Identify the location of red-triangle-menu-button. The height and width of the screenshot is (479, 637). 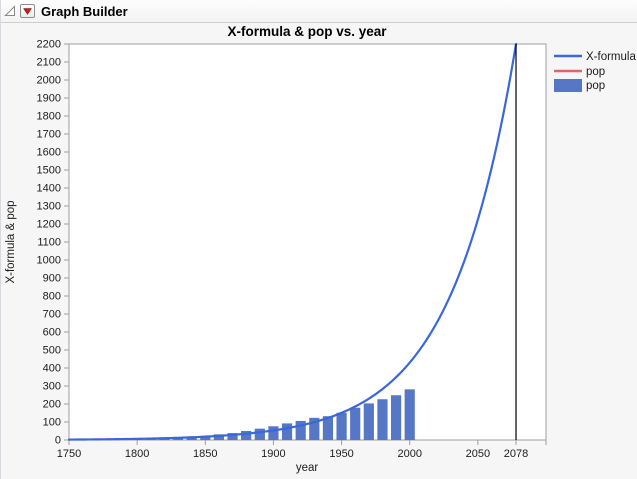
(27, 11).